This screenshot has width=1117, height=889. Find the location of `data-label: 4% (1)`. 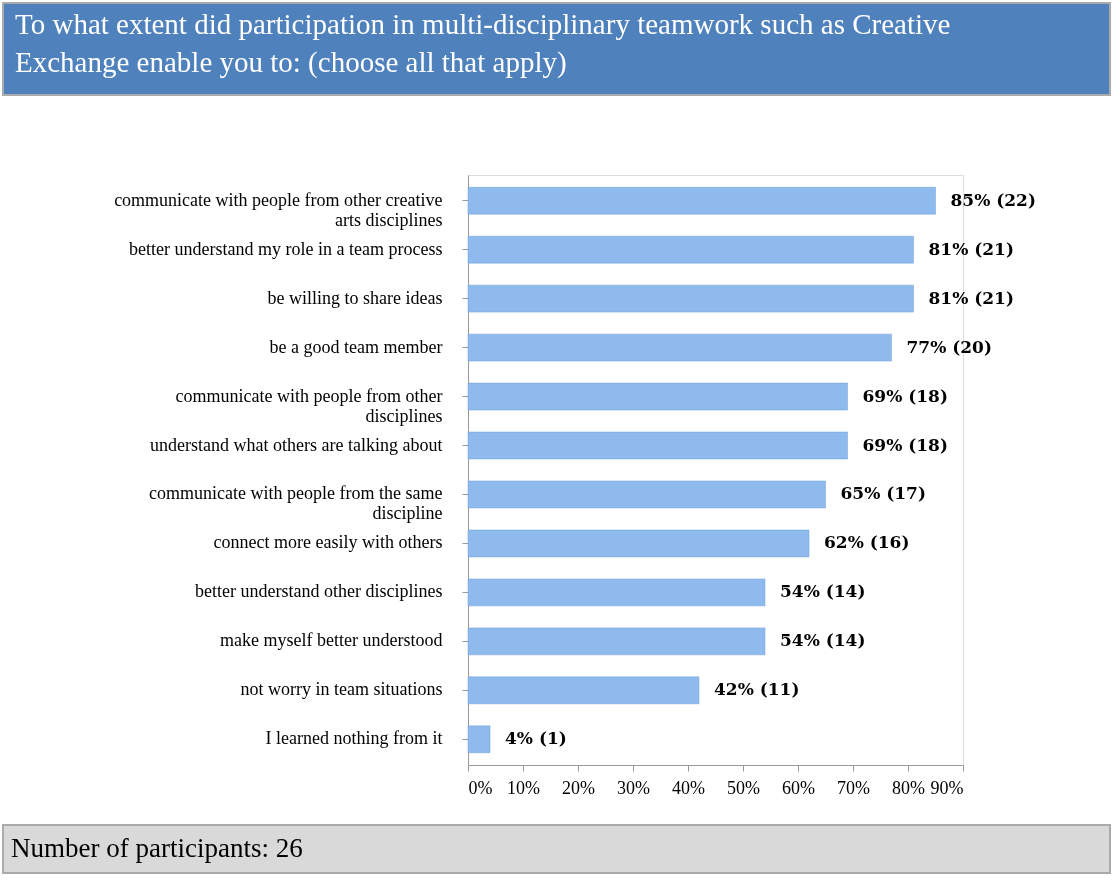

data-label: 4% (1) is located at coordinates (536, 738).